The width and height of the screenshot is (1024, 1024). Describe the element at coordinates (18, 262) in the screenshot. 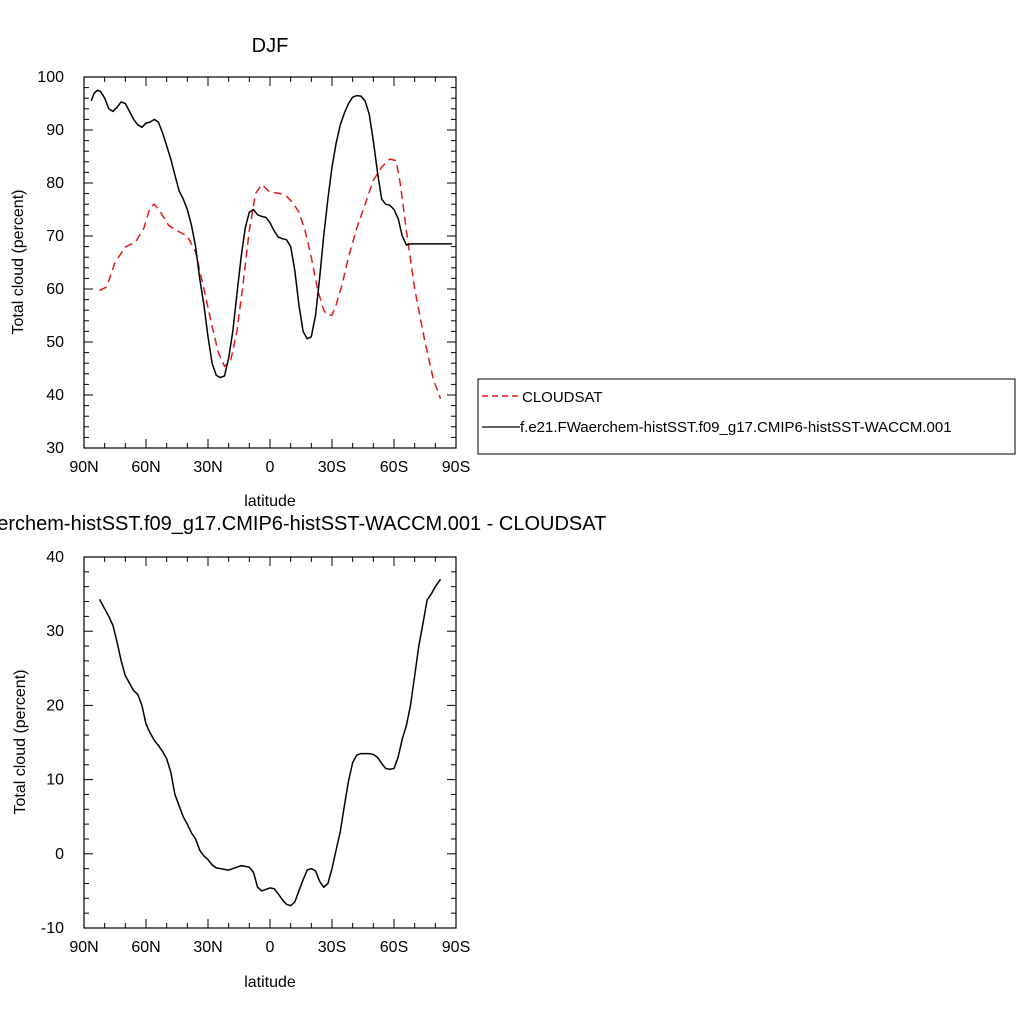

I see `top-y-axis-label: Total cloud (percent)` at that location.